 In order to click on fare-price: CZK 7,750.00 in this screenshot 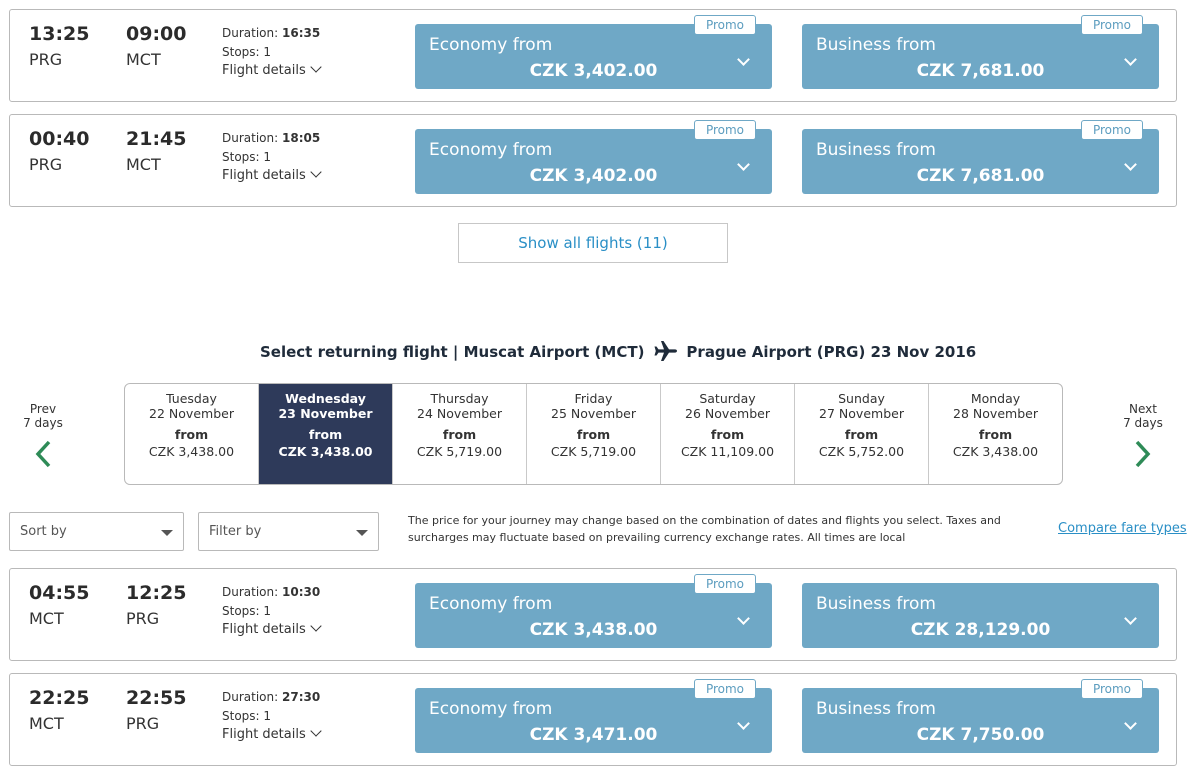, I will do `click(980, 735)`.